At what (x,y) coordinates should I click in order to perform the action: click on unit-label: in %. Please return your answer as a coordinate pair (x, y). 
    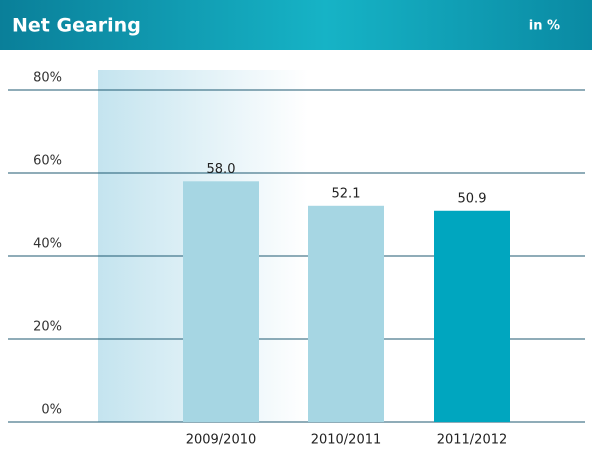
    Looking at the image, I should click on (544, 26).